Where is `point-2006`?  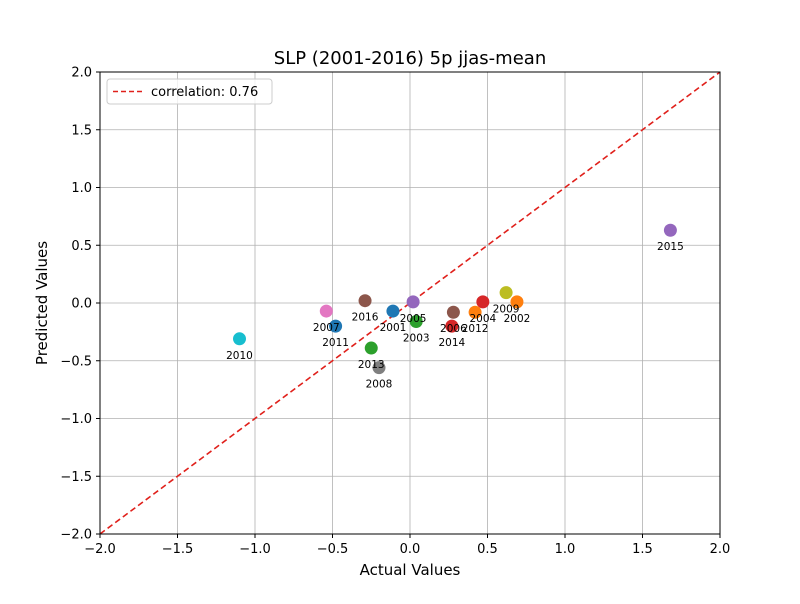
point-2006 is located at coordinates (453, 312).